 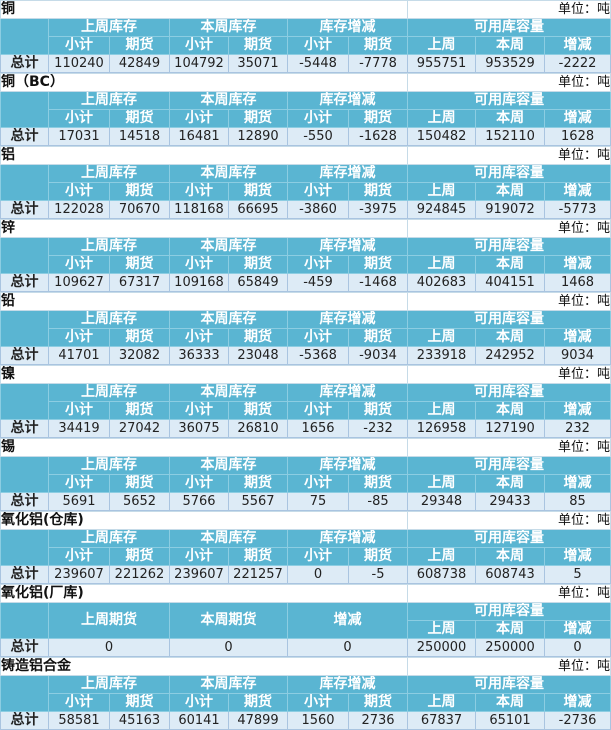 What do you see at coordinates (199, 574) in the screenshot?
I see `value-cell: 239607` at bounding box center [199, 574].